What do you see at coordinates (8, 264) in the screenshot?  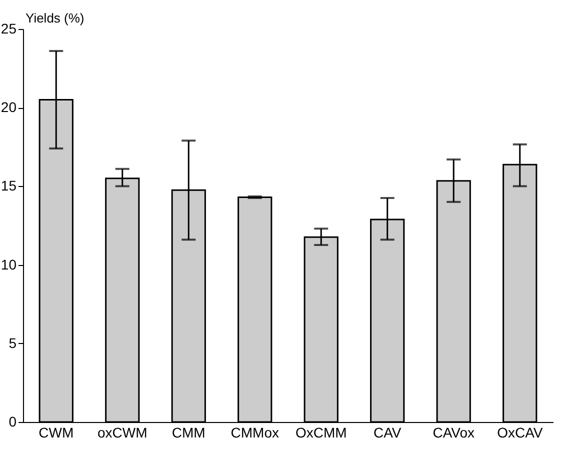 I see `y-tick-label: 10` at bounding box center [8, 264].